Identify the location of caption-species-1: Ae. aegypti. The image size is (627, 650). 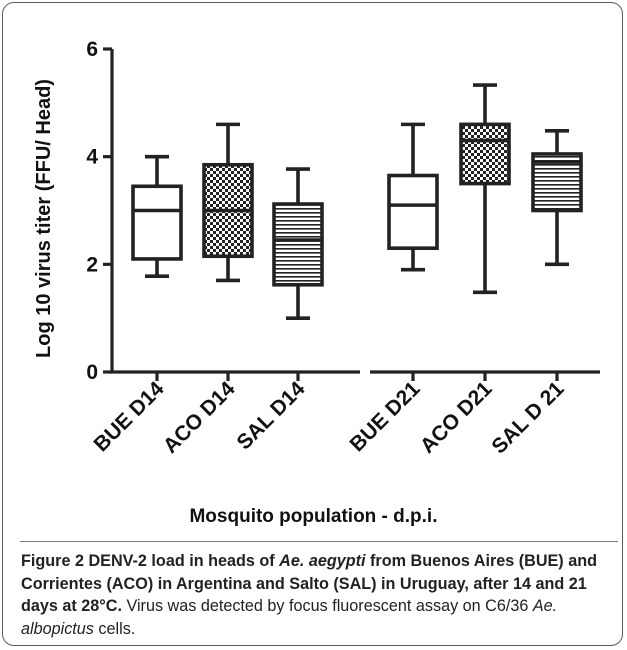
(322, 561).